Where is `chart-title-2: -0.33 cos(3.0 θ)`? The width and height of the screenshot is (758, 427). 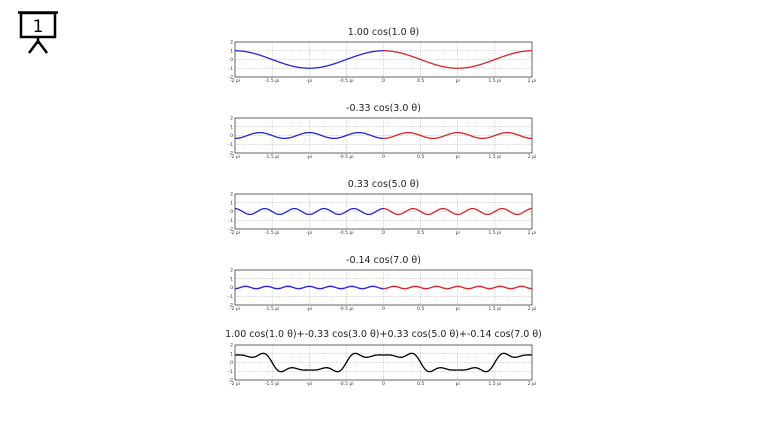
chart-title-2: -0.33 cos(3.0 θ) is located at coordinates (383, 108).